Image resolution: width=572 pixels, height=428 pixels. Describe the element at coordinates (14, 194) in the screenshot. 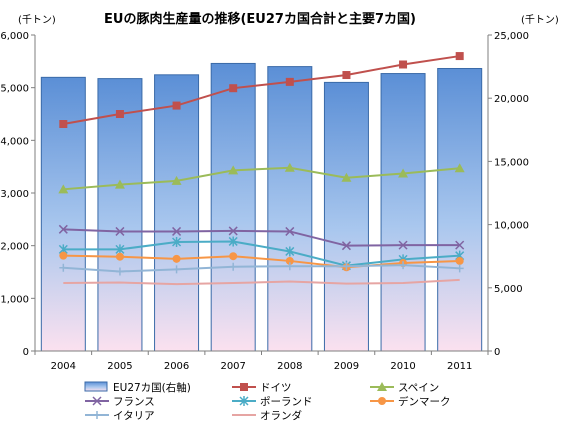

I see `left-tick-label: 3,000` at that location.